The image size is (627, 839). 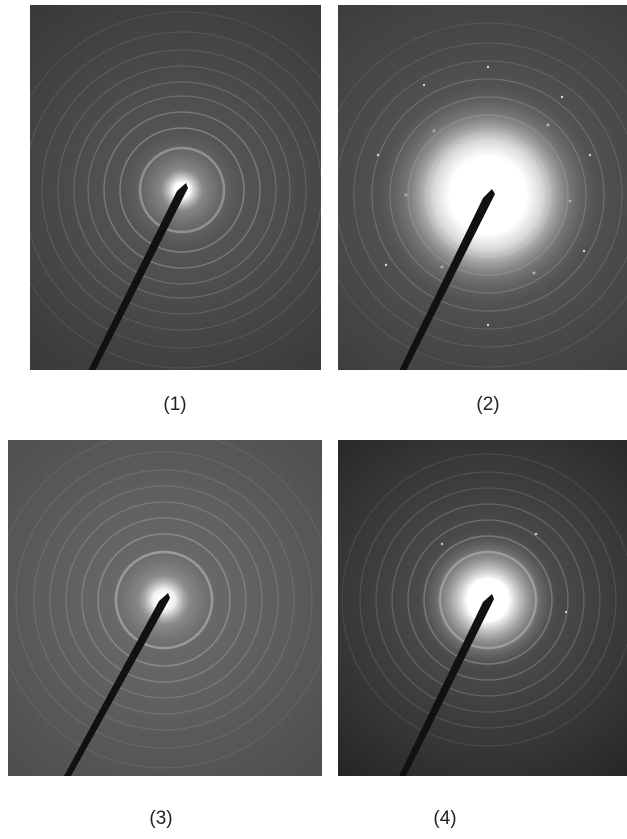 I want to click on panel-label-2: (2), so click(x=488, y=404).